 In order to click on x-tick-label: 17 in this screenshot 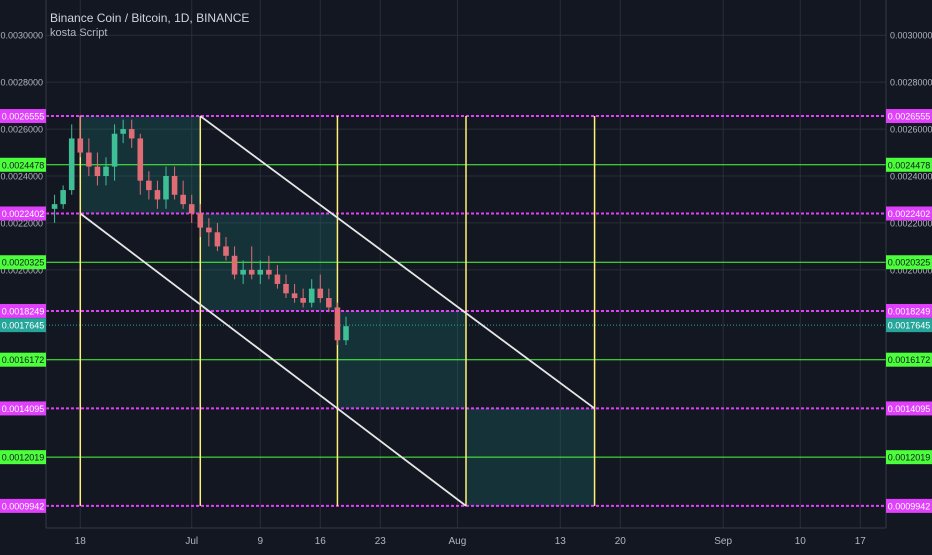, I will do `click(861, 541)`.